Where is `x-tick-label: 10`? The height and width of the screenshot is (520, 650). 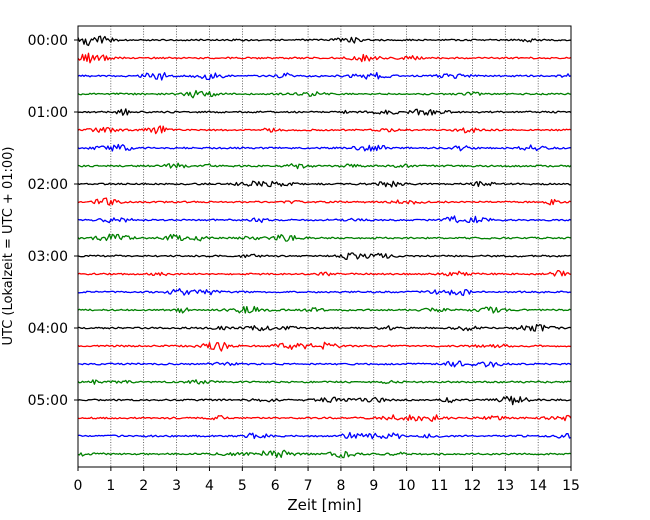 x-tick-label: 10 is located at coordinates (407, 486).